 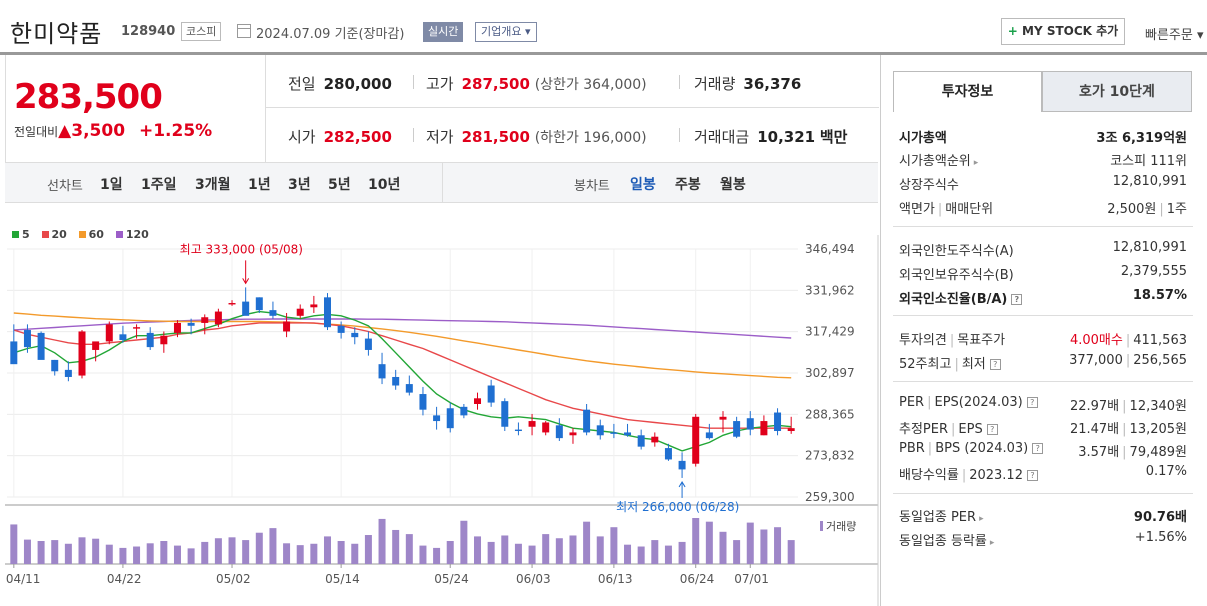 I want to click on candle-monthly: 월봉, so click(x=733, y=185).